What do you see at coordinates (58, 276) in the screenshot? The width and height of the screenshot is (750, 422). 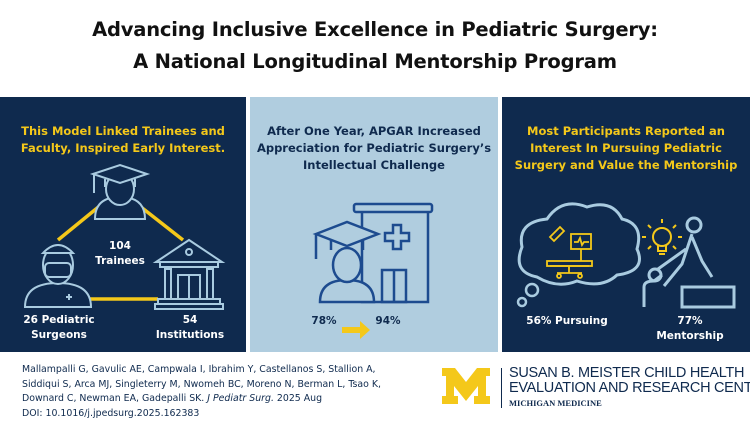 I see `surgeon-icon` at bounding box center [58, 276].